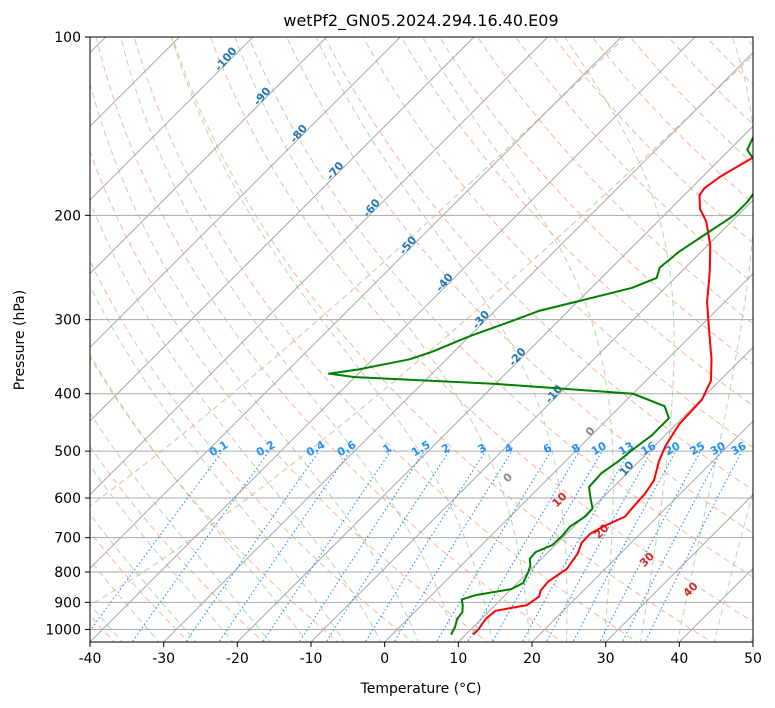  I want to click on x-tick-label: 30, so click(606, 659).